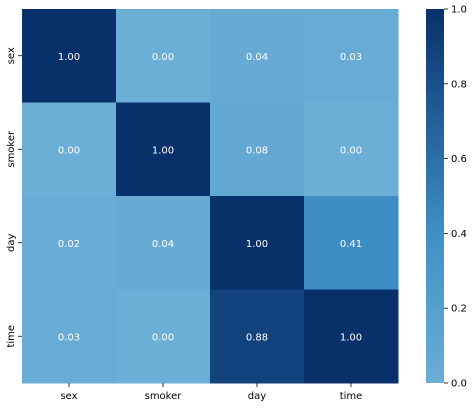 Image resolution: width=474 pixels, height=412 pixels. I want to click on colorbar-tick-label: 0.0, so click(459, 384).